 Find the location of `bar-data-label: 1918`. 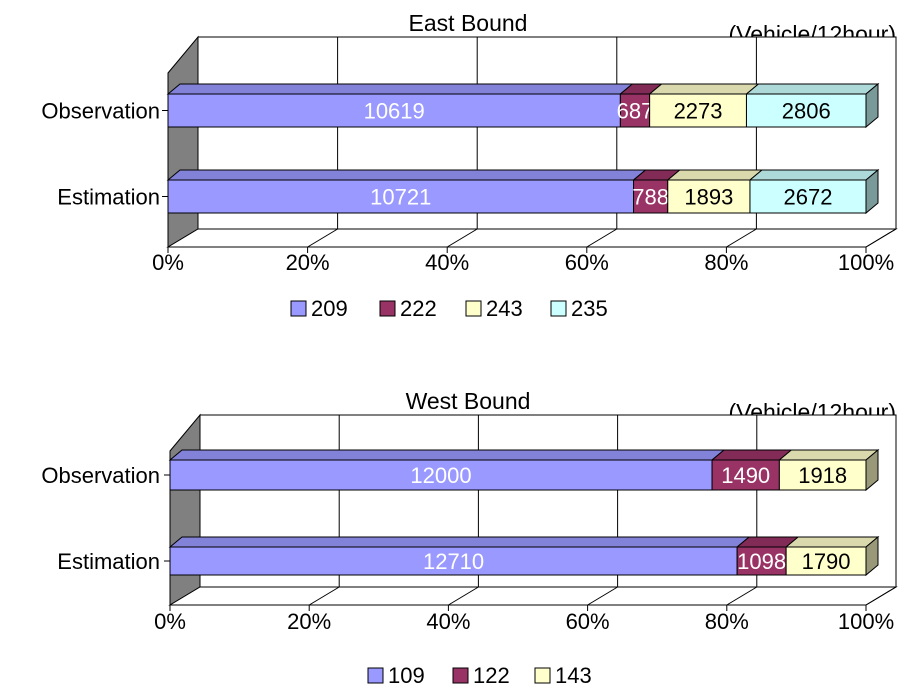

bar-data-label: 1918 is located at coordinates (822, 475).